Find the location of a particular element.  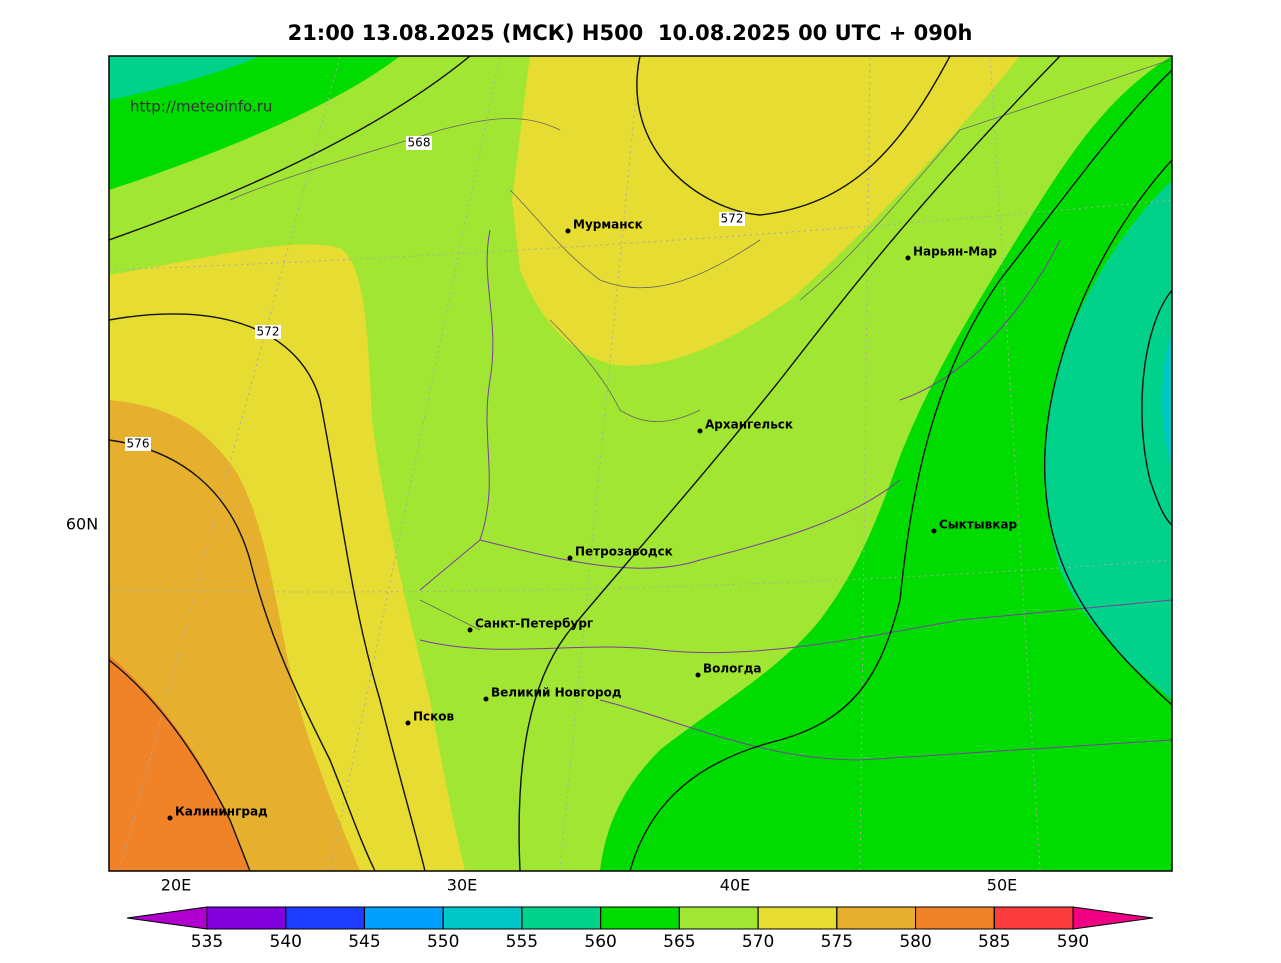

watermark: http://meteoinfo.ru is located at coordinates (201, 107).